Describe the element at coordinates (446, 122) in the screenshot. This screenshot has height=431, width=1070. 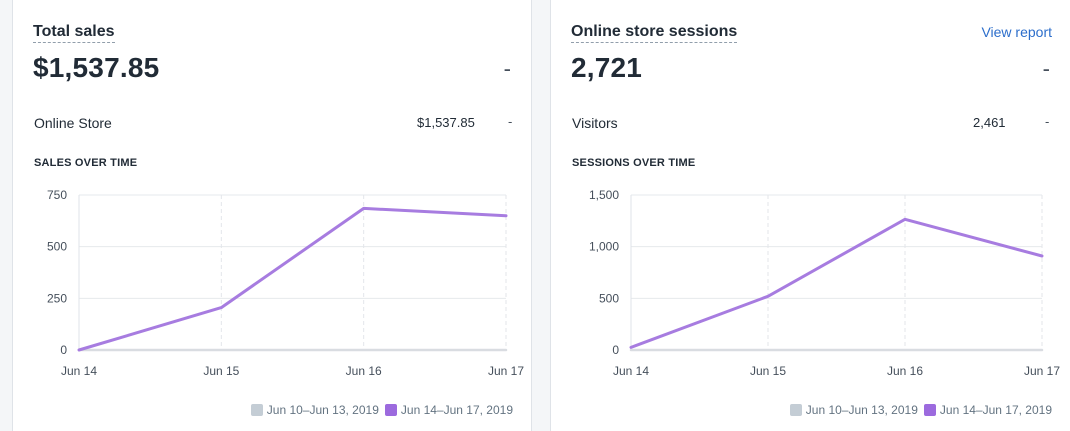
I see `breakdown-value: $1,537.85` at that location.